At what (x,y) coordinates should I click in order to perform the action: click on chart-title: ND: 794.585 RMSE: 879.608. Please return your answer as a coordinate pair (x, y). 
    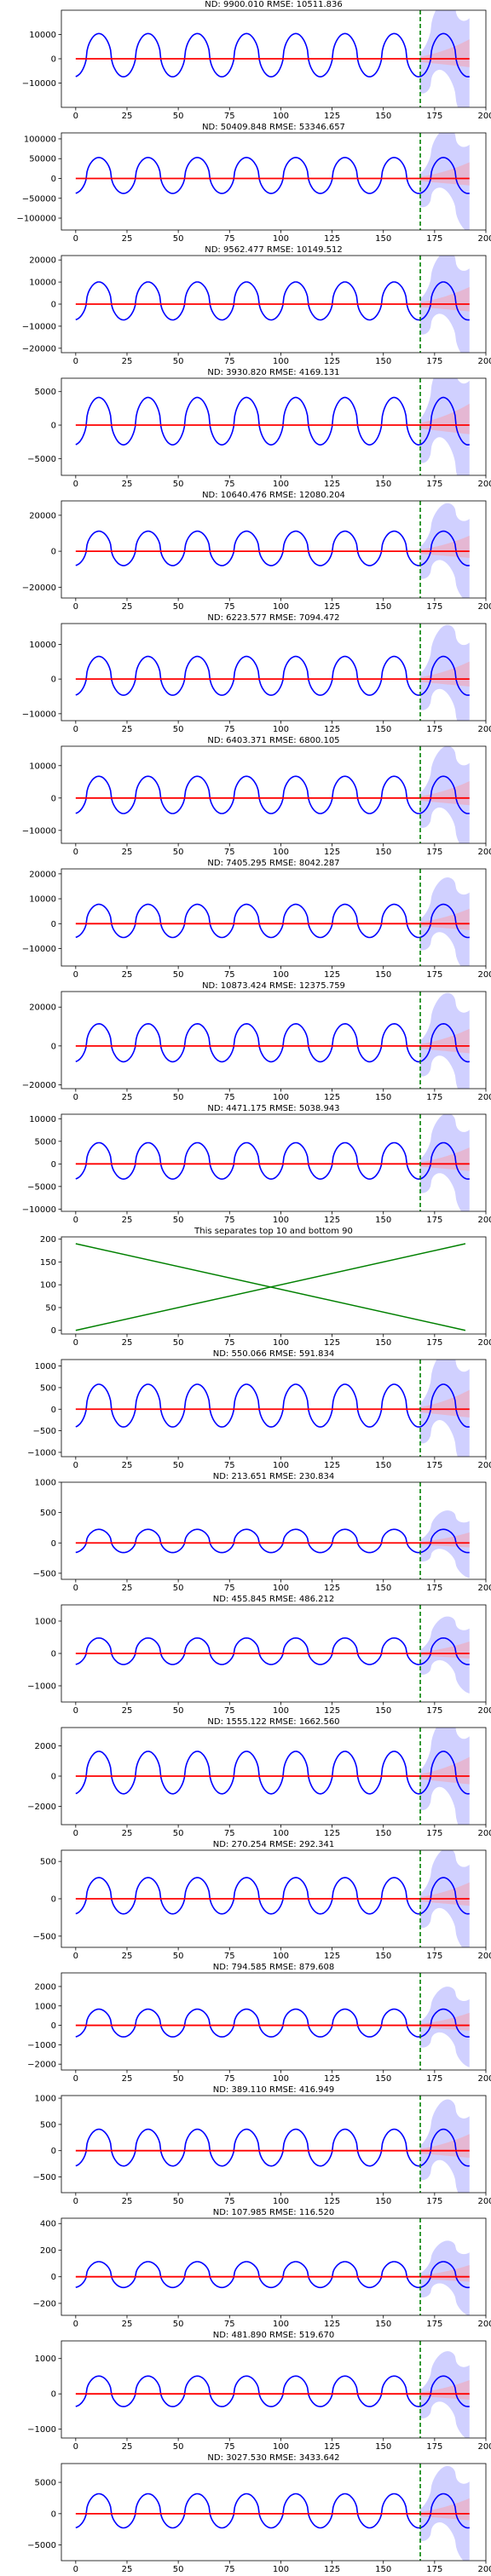
    Looking at the image, I should click on (273, 1968).